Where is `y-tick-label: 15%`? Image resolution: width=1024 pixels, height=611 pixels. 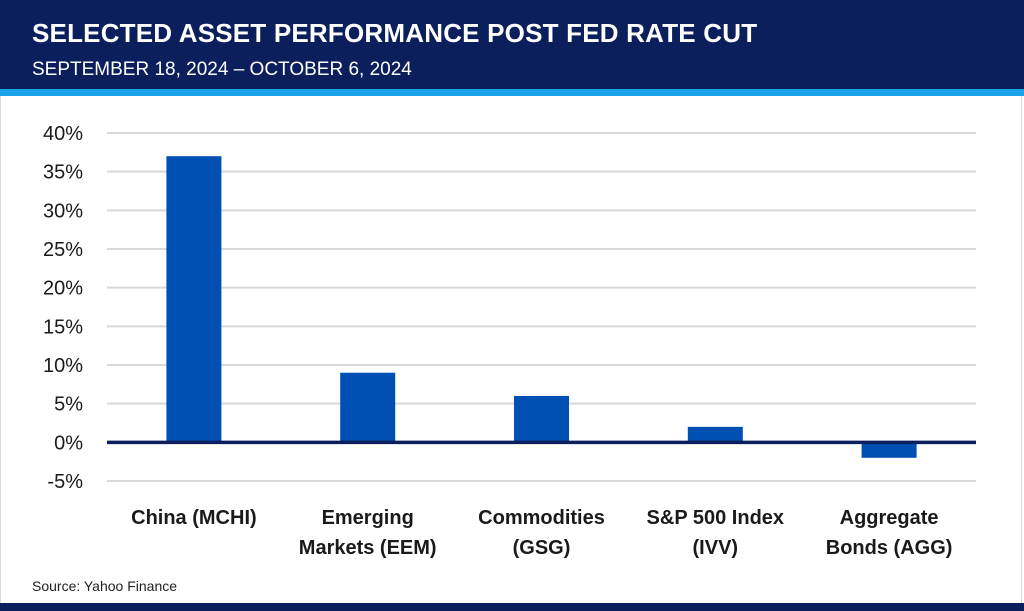
y-tick-label: 15% is located at coordinates (63, 327).